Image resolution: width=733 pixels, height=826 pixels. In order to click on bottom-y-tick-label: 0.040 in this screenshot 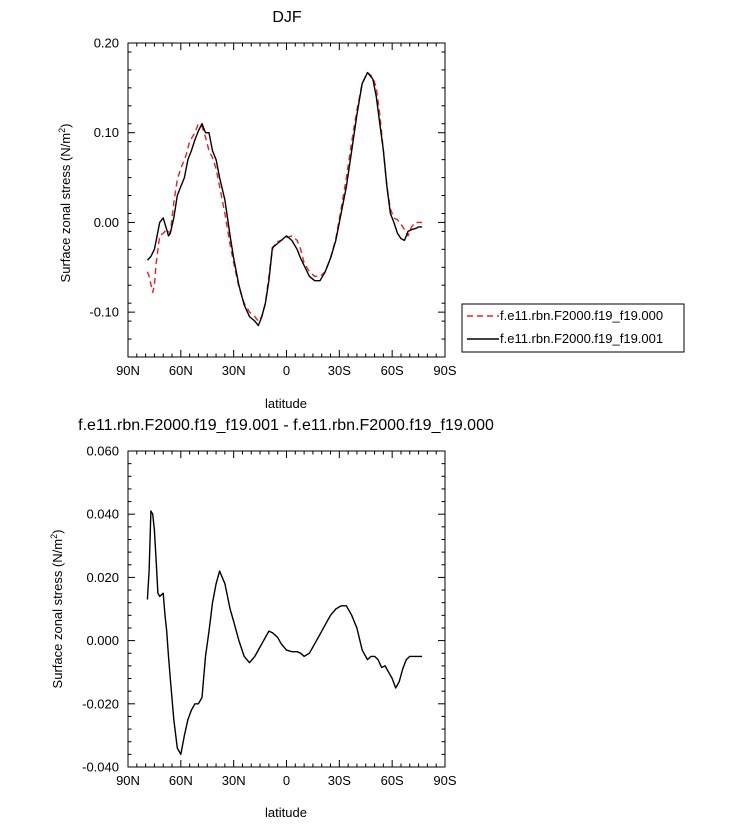, I will do `click(102, 514)`.